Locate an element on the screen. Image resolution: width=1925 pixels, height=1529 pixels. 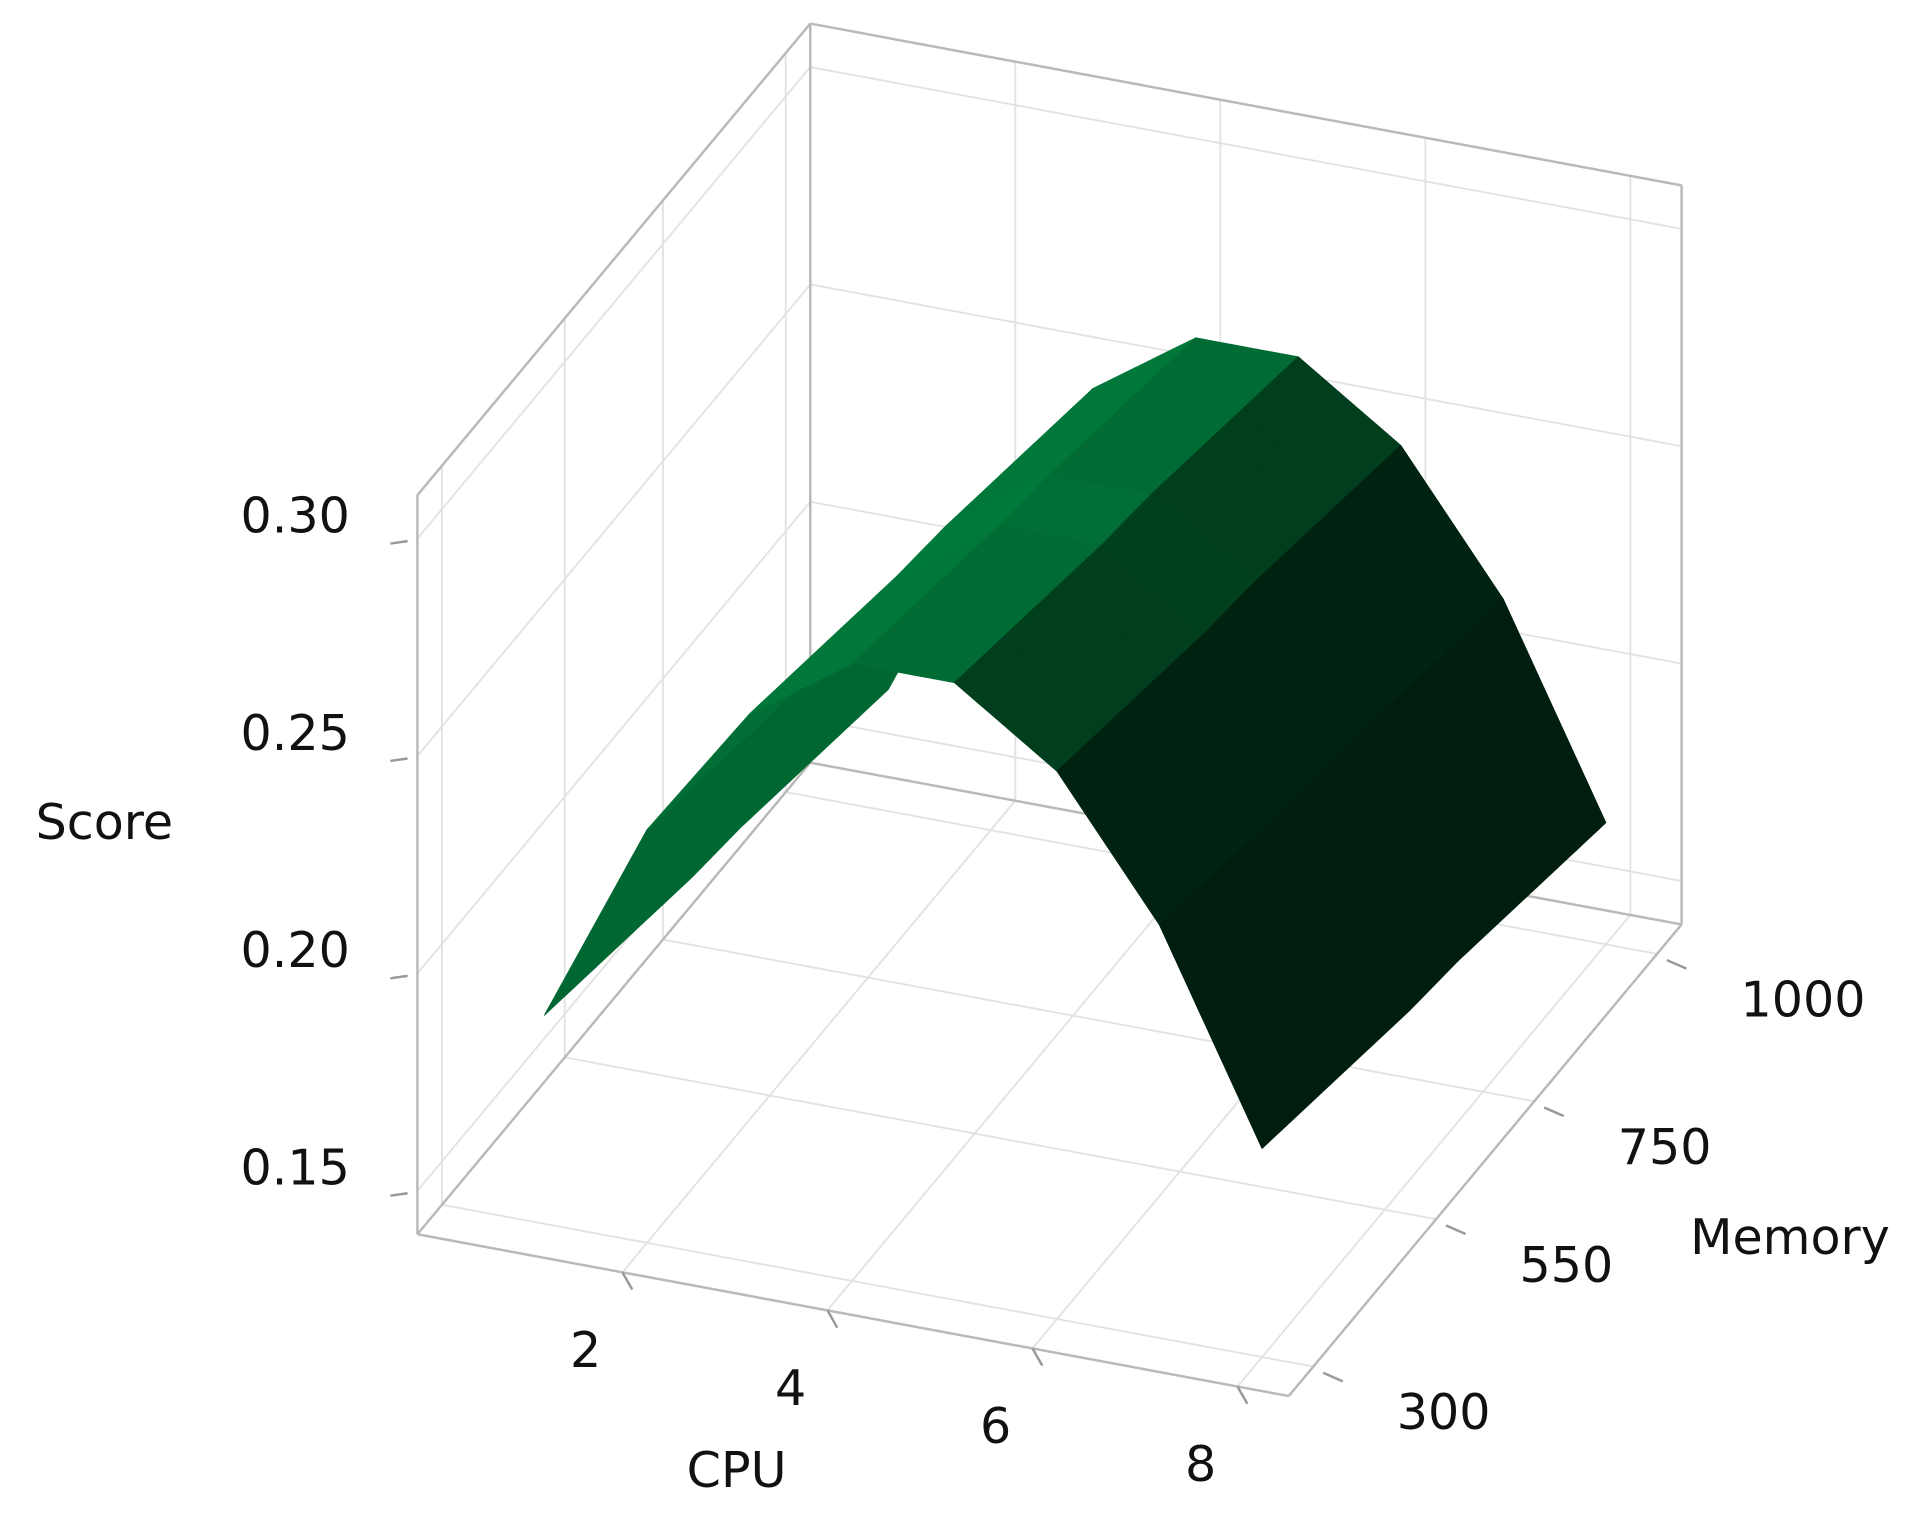
z-tick-label: 0.30 is located at coordinates (295, 515).